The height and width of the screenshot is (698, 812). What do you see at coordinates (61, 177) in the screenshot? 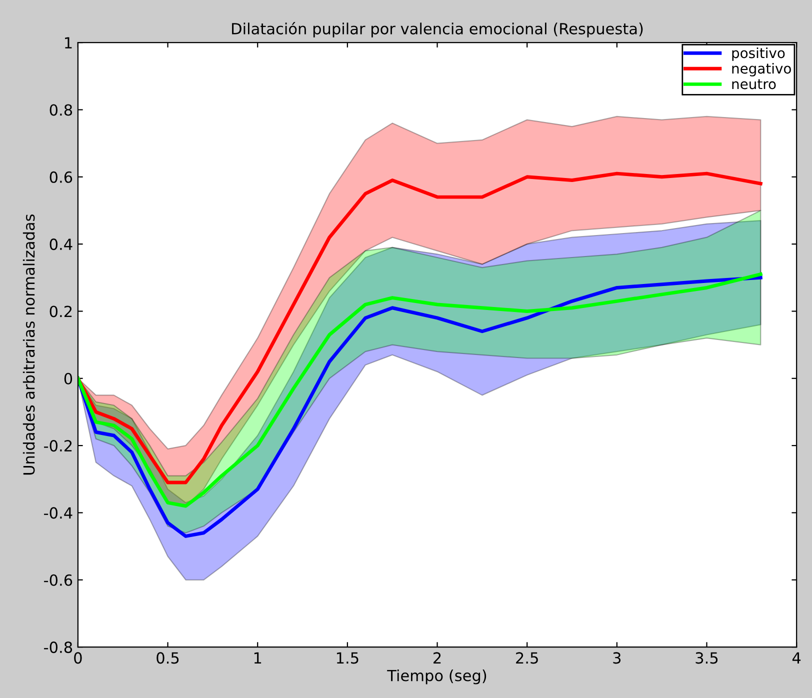
I see `y-tick-label: 0.6` at bounding box center [61, 177].